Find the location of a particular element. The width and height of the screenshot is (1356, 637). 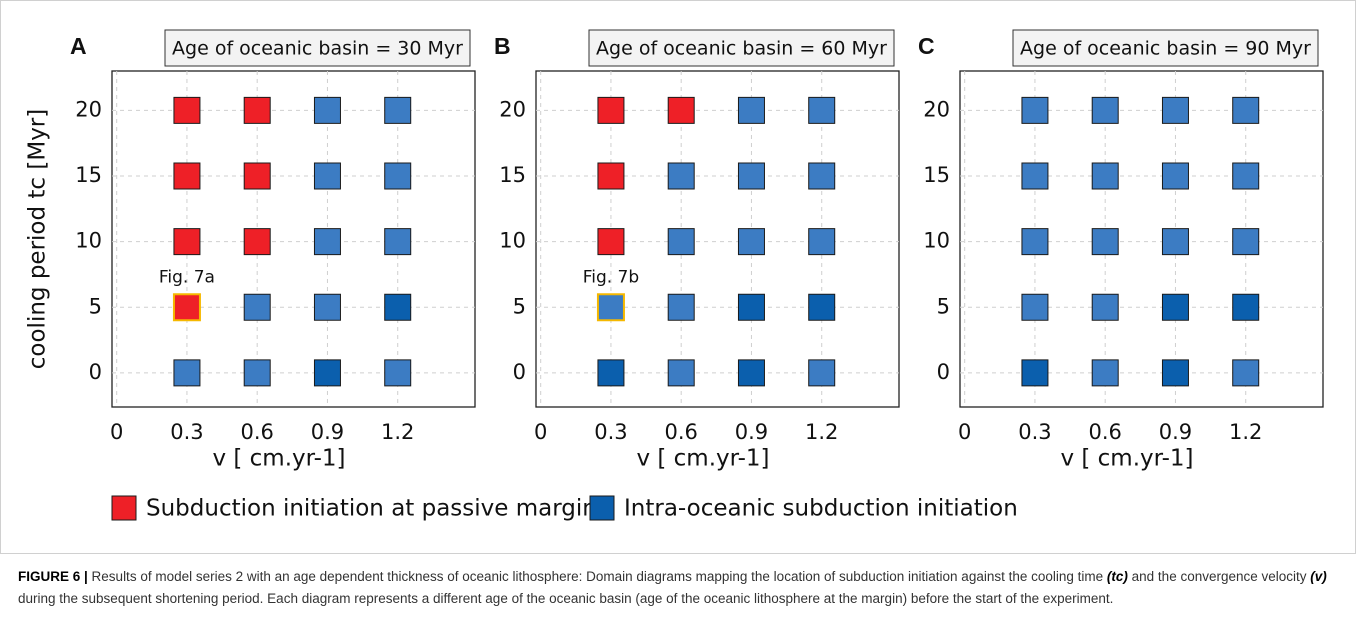

chart-title: Age of oceanic basin = 60 Myr is located at coordinates (741, 49).